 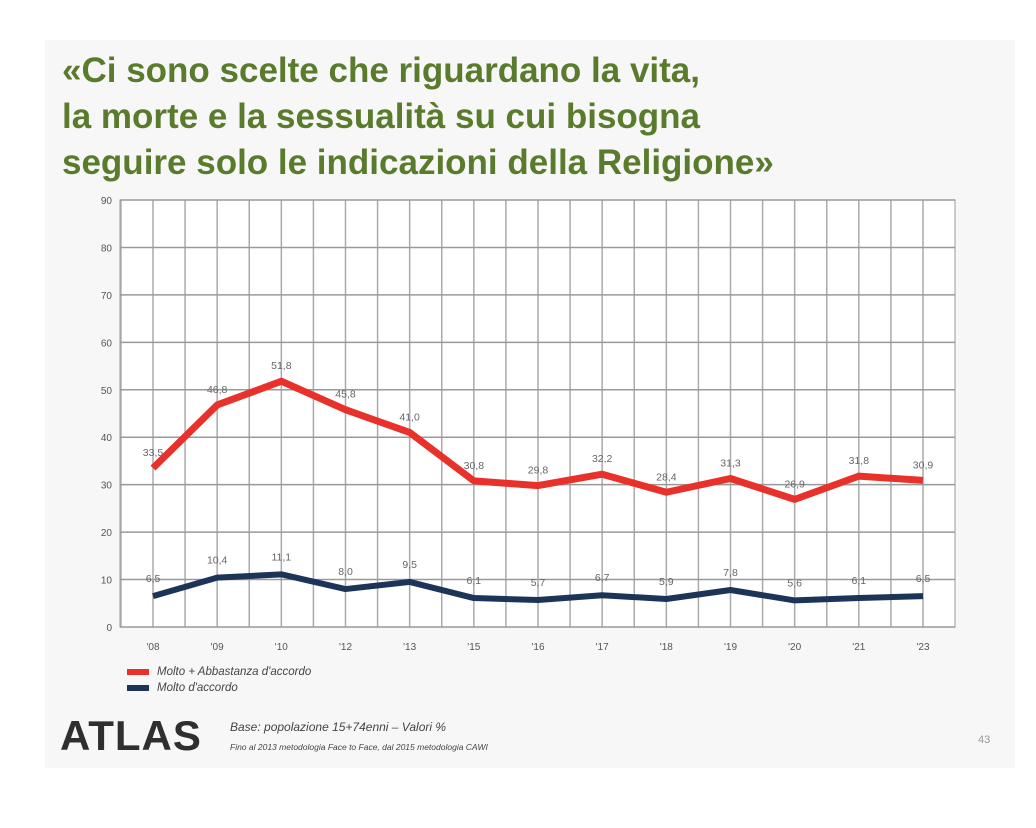 What do you see at coordinates (730, 573) in the screenshot?
I see `data-label: 7,8` at bounding box center [730, 573].